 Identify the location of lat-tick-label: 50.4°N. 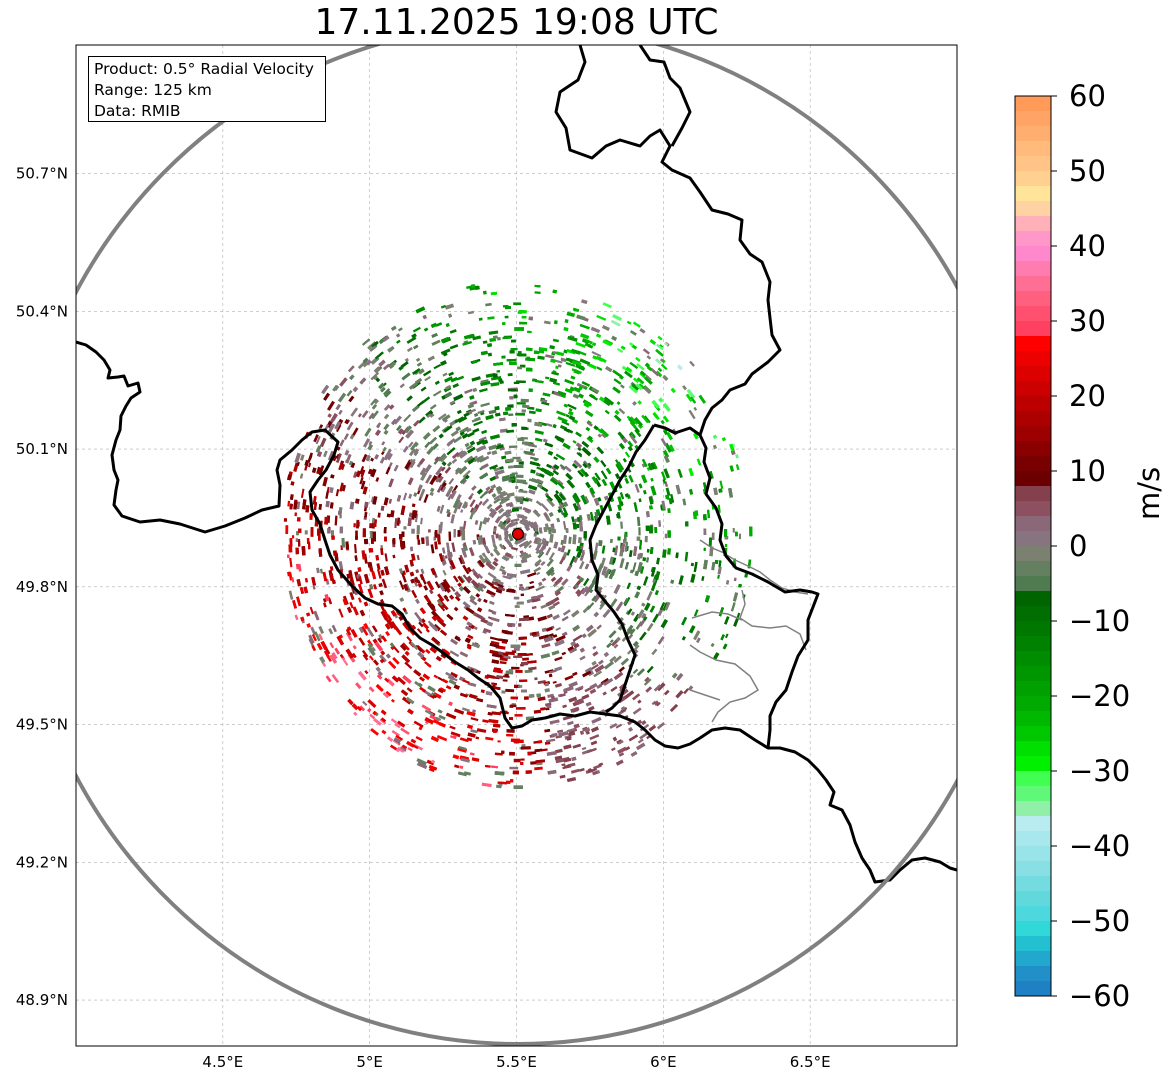
(42, 311).